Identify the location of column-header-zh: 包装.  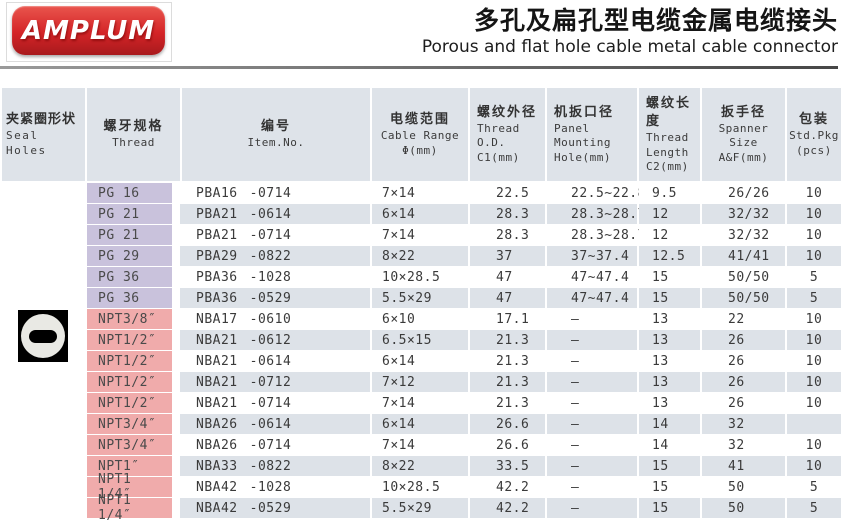
(813, 120).